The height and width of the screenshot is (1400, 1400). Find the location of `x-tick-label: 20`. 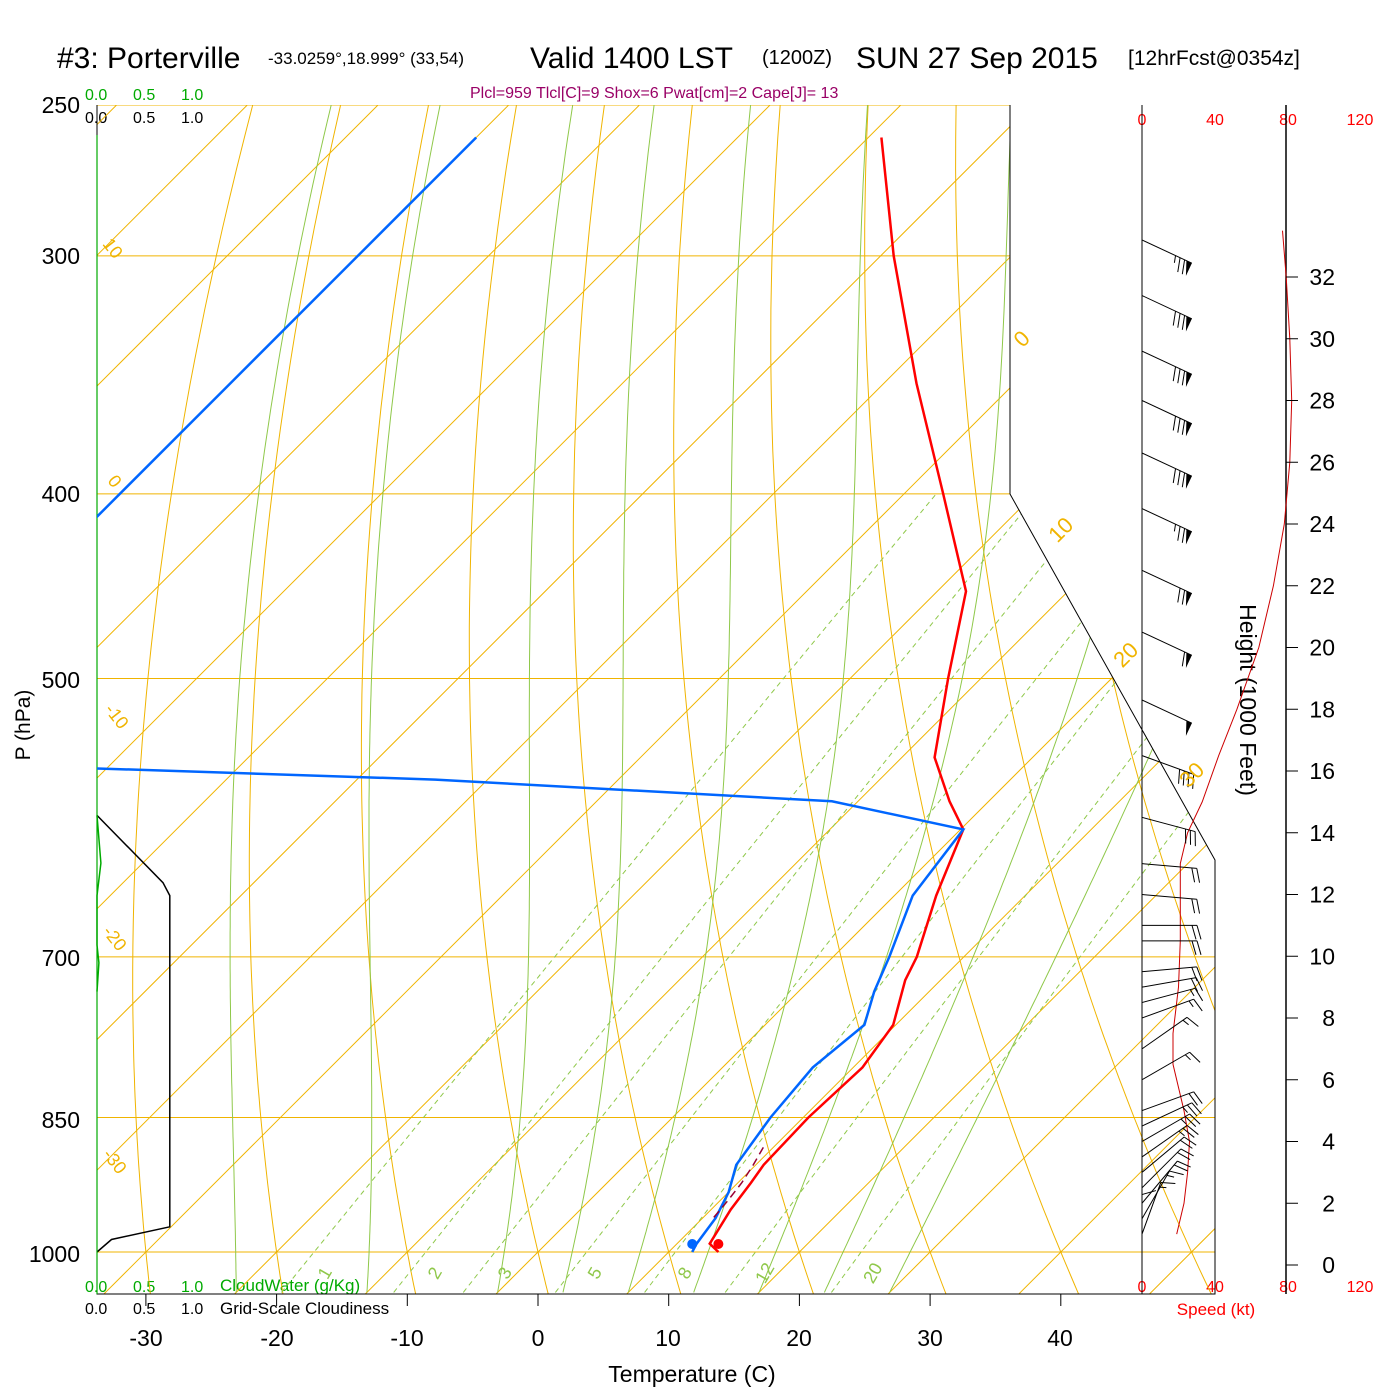

x-tick-label: 20 is located at coordinates (799, 1338).